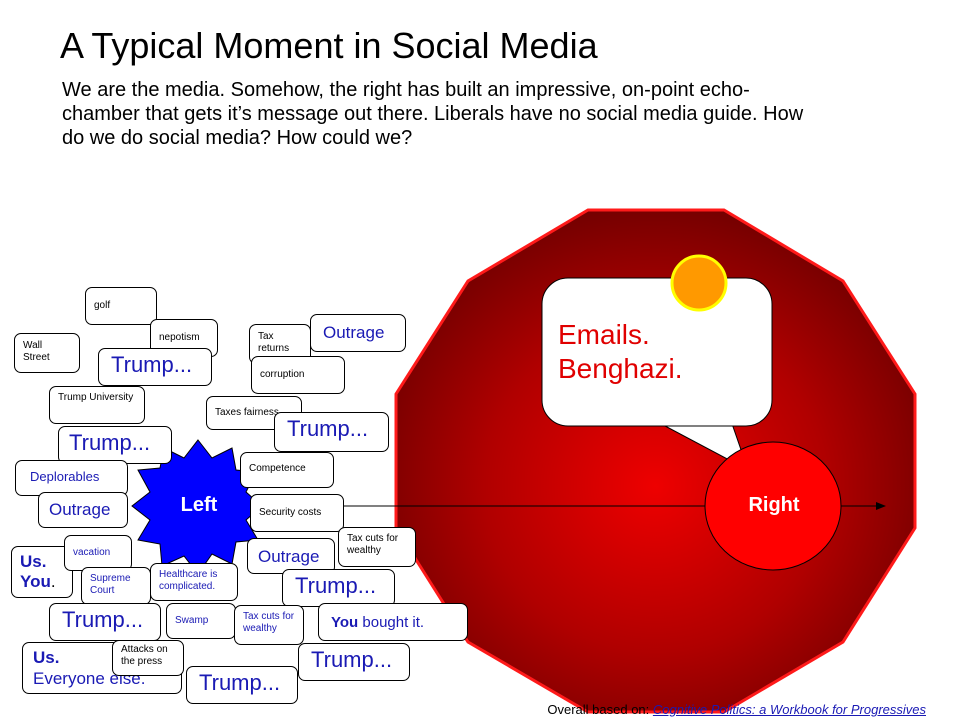 Image resolution: width=960 pixels, height=720 pixels. What do you see at coordinates (83, 510) in the screenshot?
I see `bubble-outrage-2: Outrage` at bounding box center [83, 510].